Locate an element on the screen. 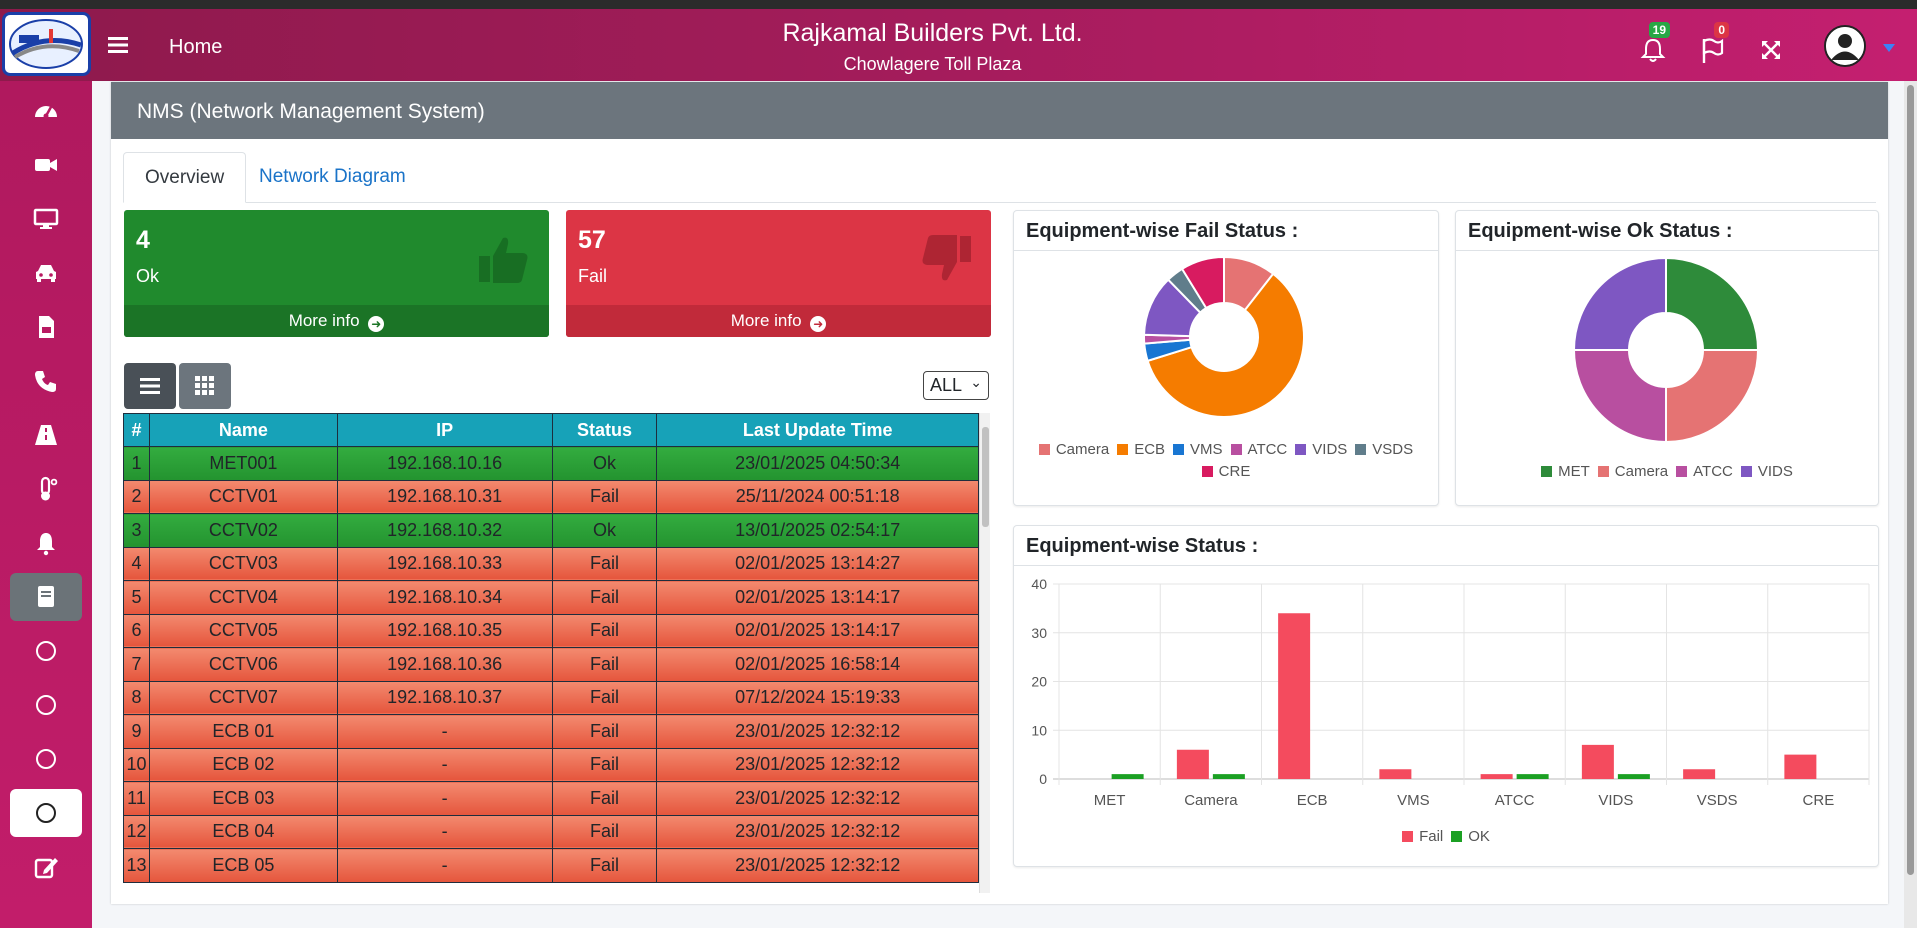 The width and height of the screenshot is (1917, 928). col-header-ip: IP is located at coordinates (444, 430).